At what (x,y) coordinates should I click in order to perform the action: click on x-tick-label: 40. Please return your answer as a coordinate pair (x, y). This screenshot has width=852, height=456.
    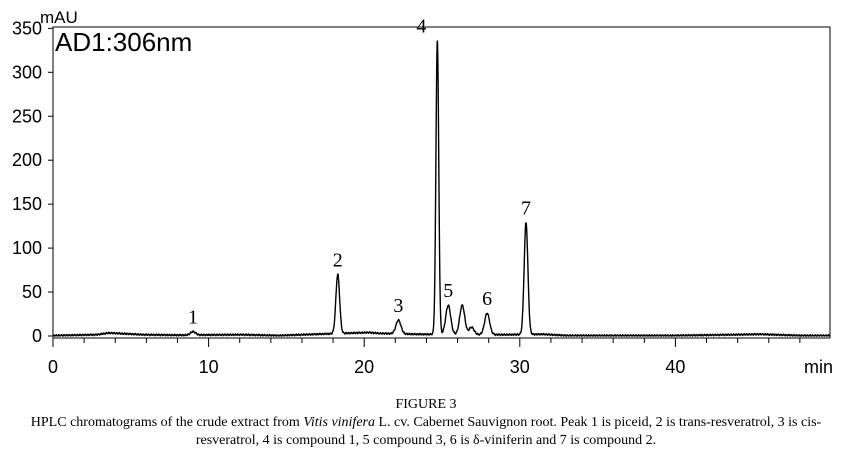
    Looking at the image, I should click on (675, 367).